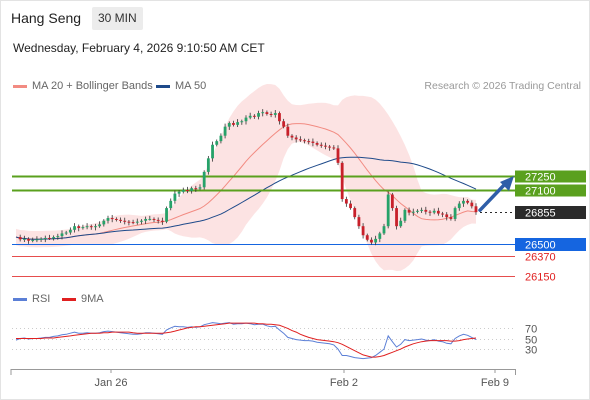 The height and width of the screenshot is (400, 590). What do you see at coordinates (20, 299) in the screenshot?
I see `legend-rsi-swatch` at bounding box center [20, 299].